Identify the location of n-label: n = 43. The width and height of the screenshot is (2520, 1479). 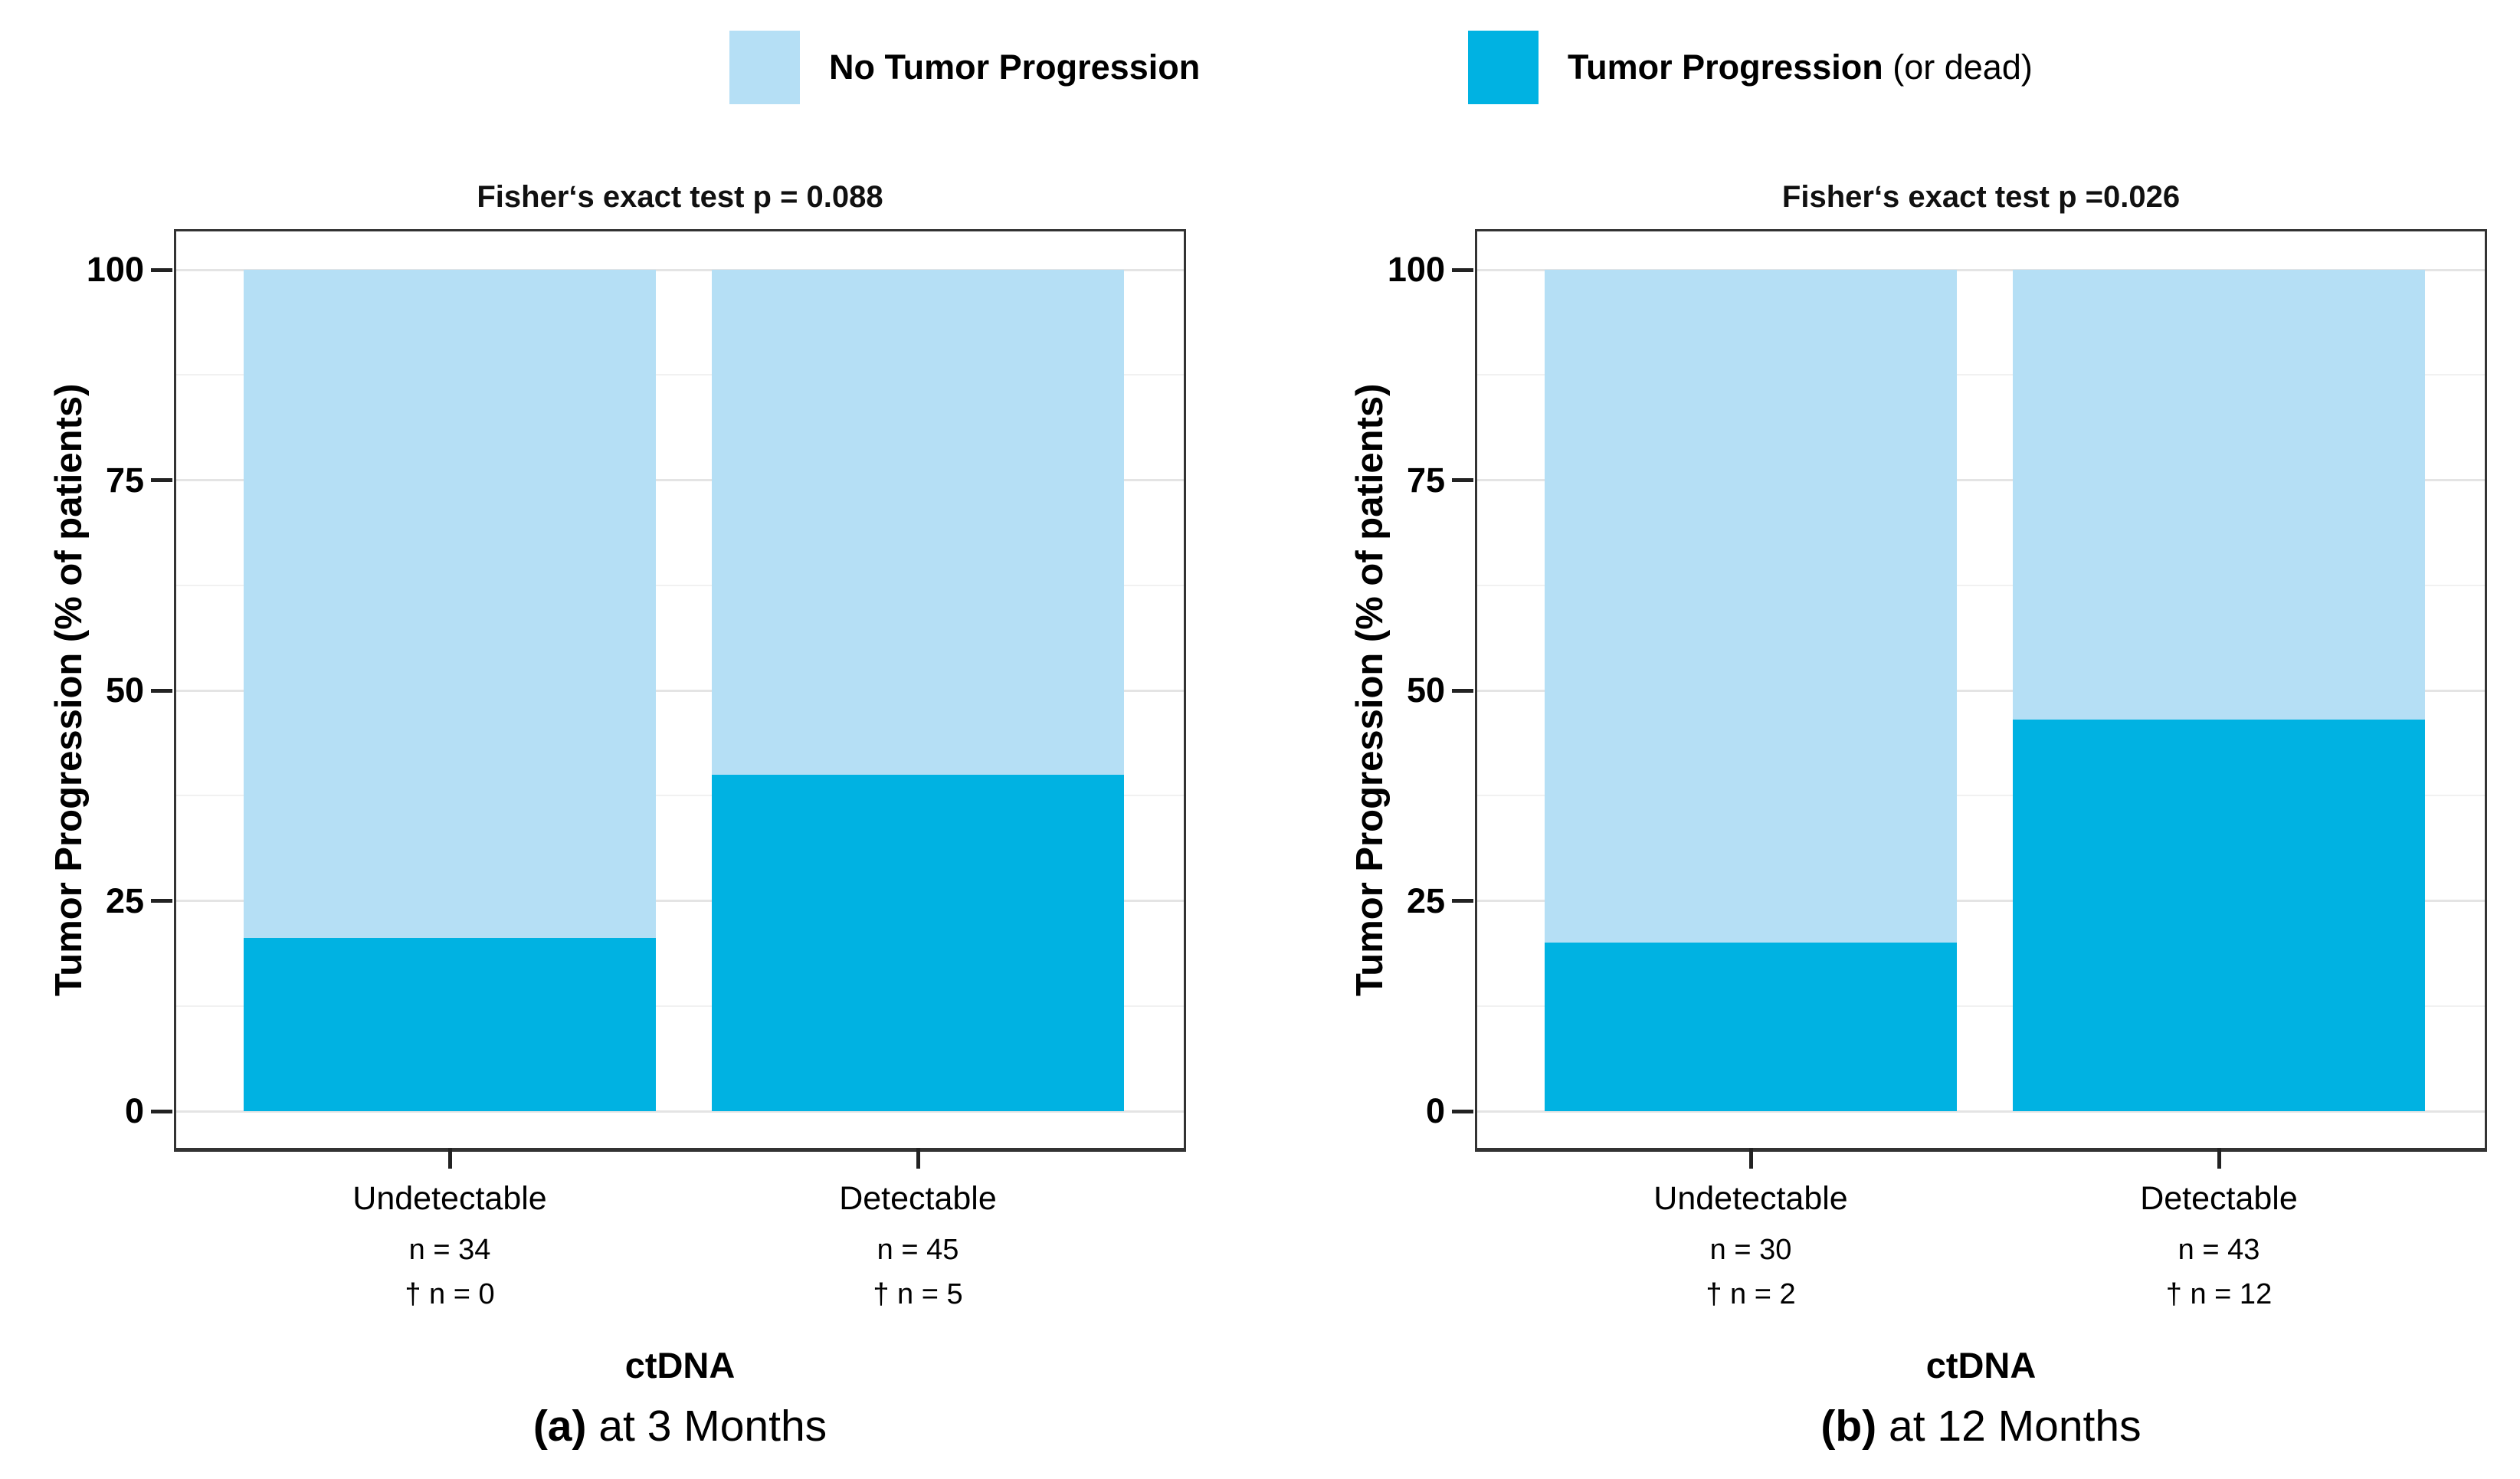
(2219, 1250).